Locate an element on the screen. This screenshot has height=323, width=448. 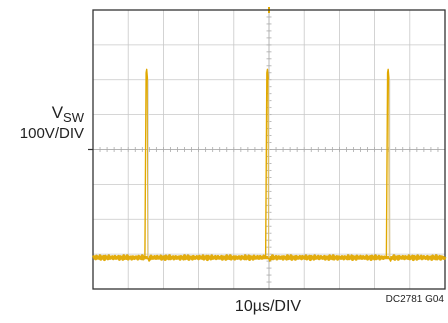
y-axis-label: VSW is located at coordinates (68, 114).